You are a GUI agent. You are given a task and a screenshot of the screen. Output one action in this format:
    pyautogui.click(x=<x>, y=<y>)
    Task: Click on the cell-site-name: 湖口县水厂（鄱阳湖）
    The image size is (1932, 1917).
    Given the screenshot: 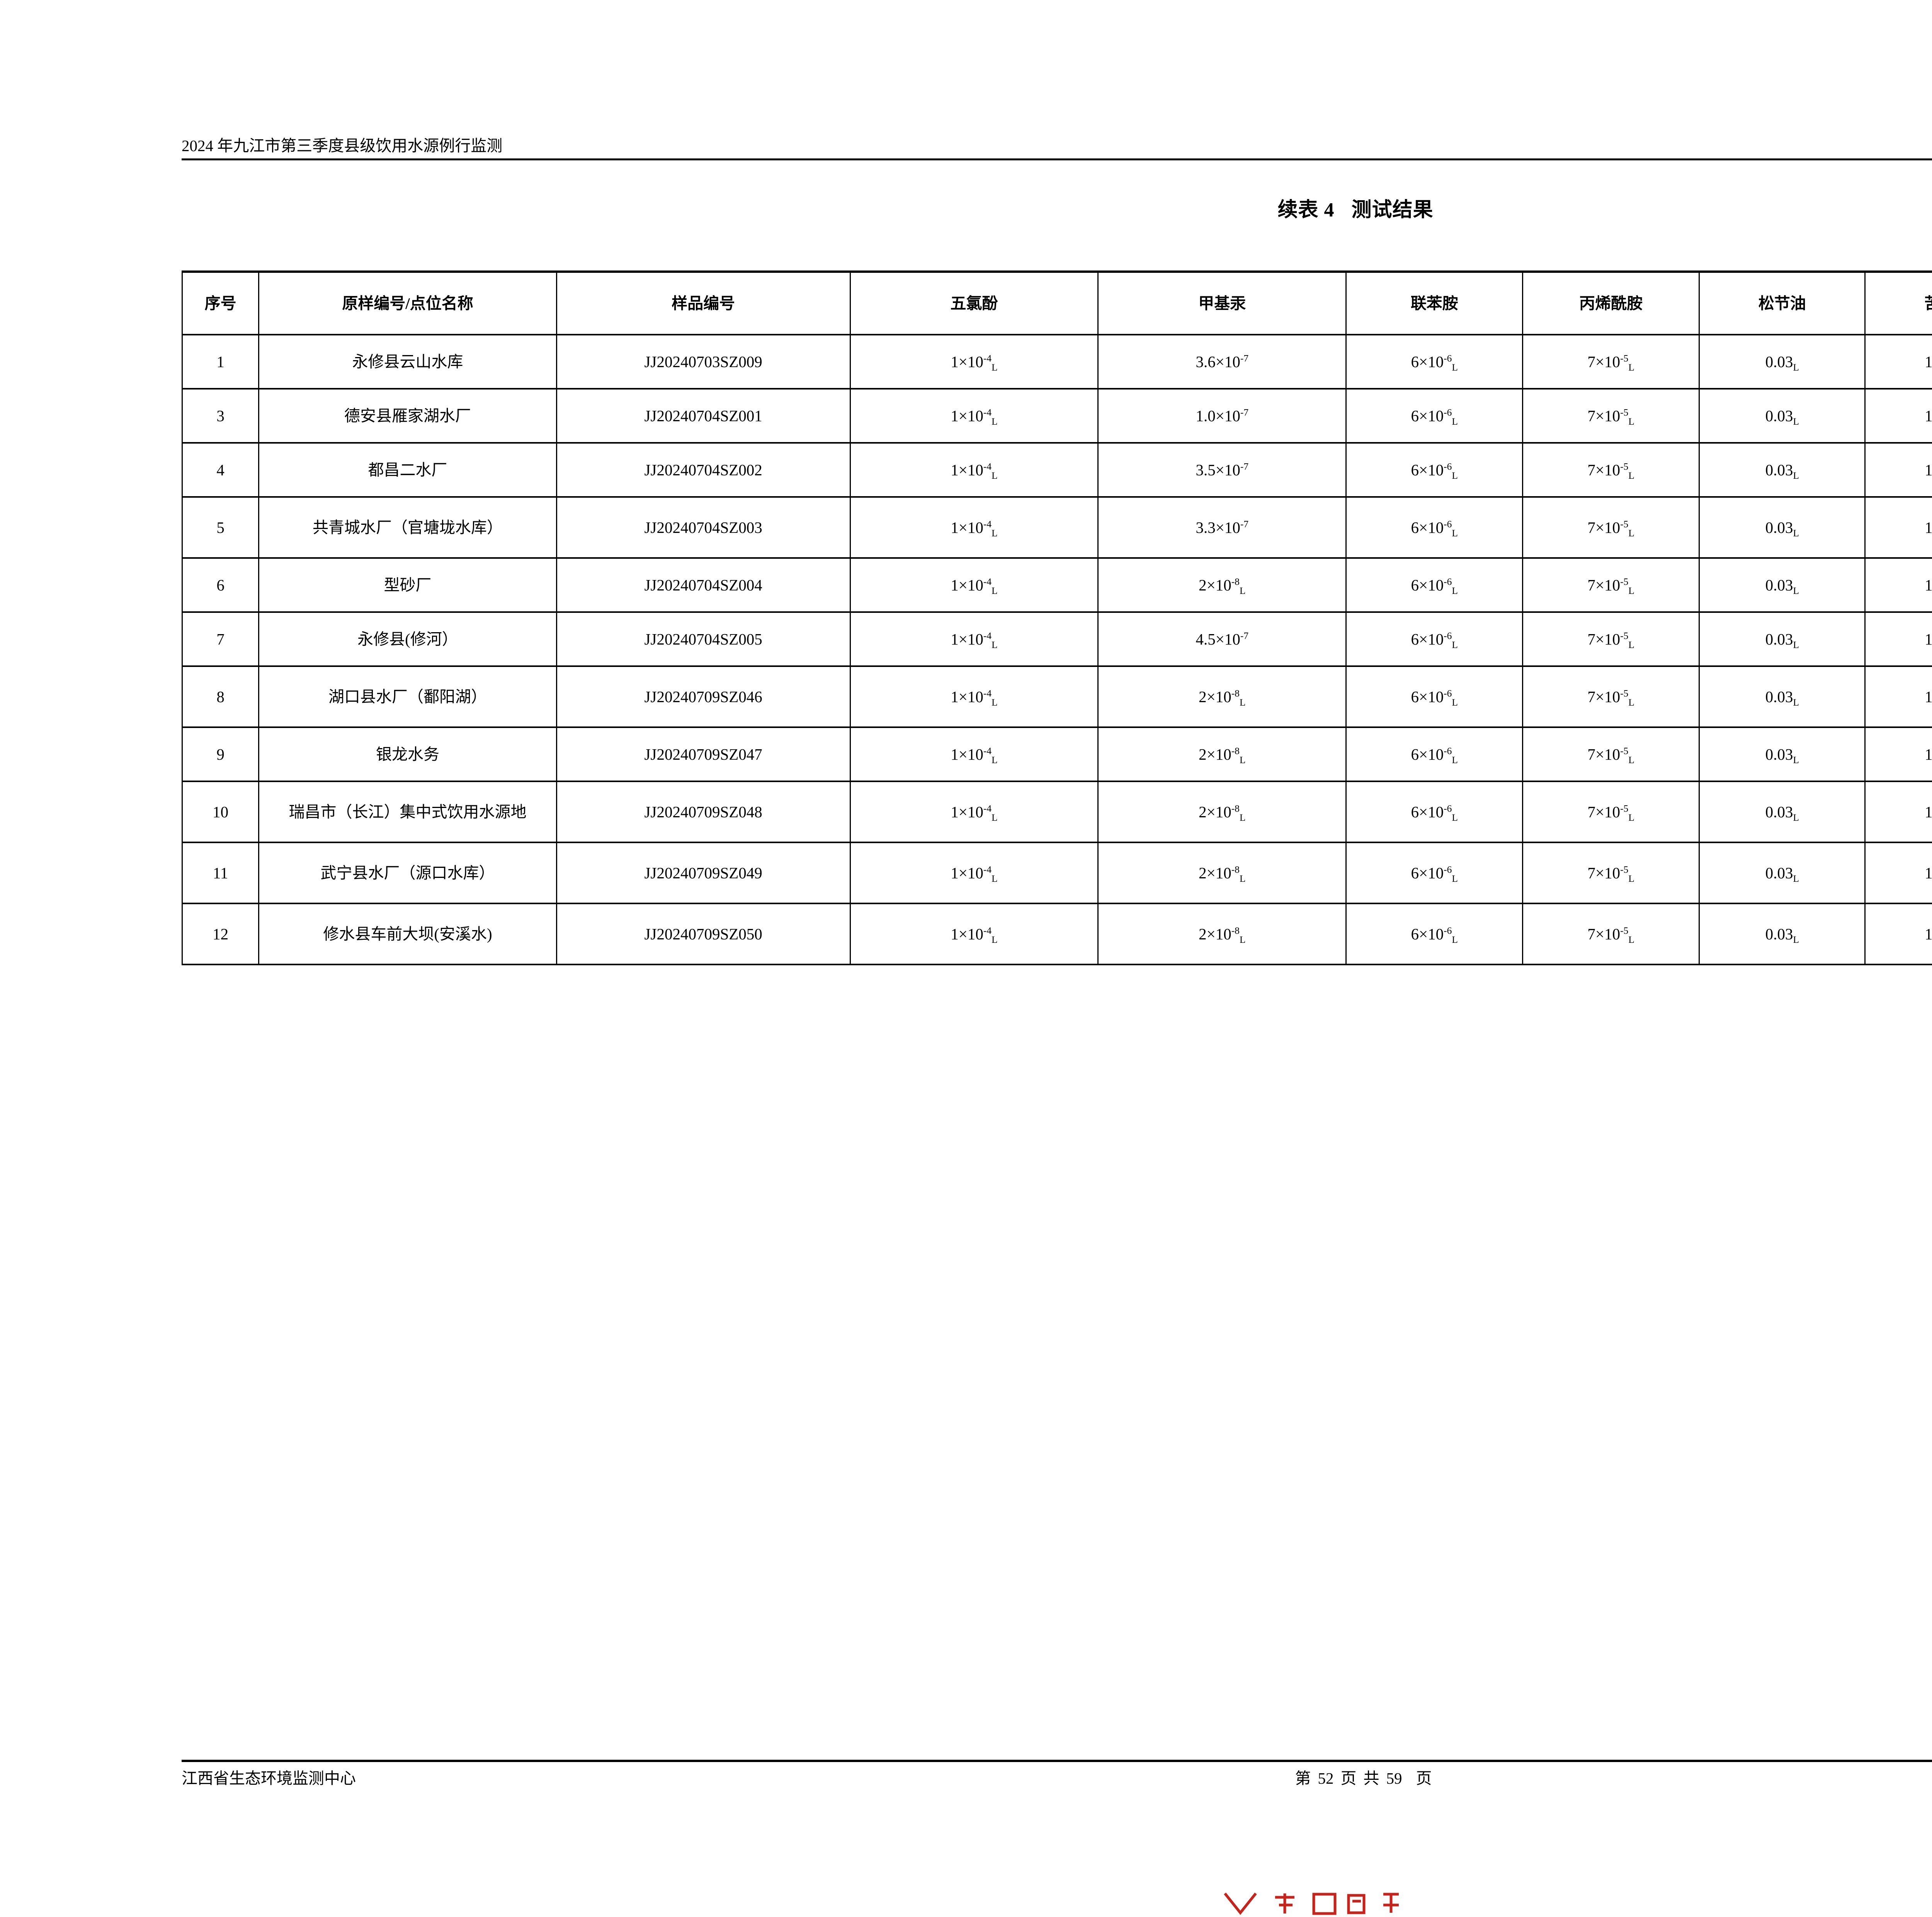 What is the action you would take?
    pyautogui.click(x=407, y=697)
    